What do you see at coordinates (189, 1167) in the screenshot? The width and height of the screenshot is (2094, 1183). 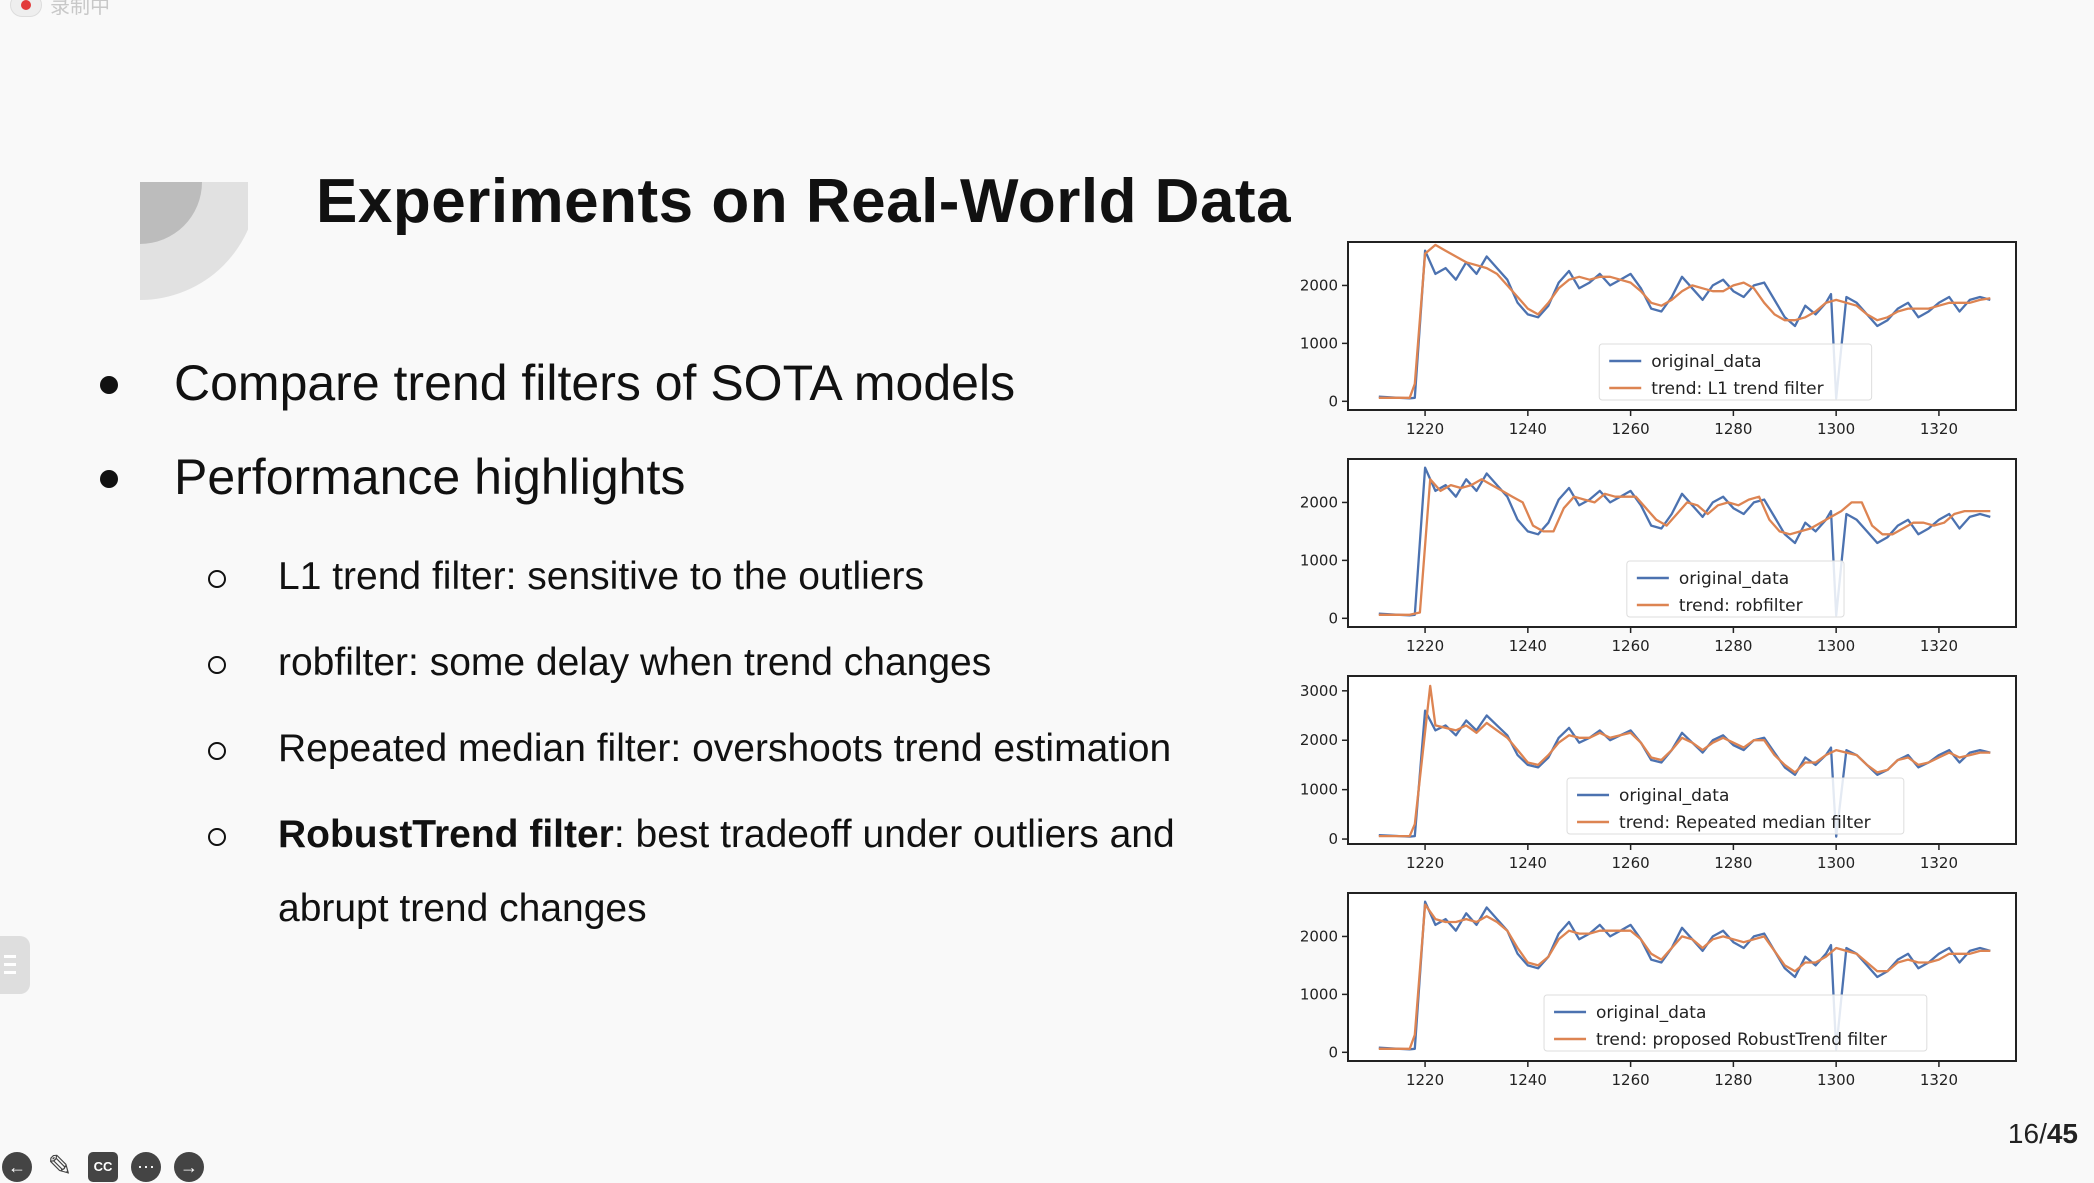 I see `forward-arrow-icon: →` at bounding box center [189, 1167].